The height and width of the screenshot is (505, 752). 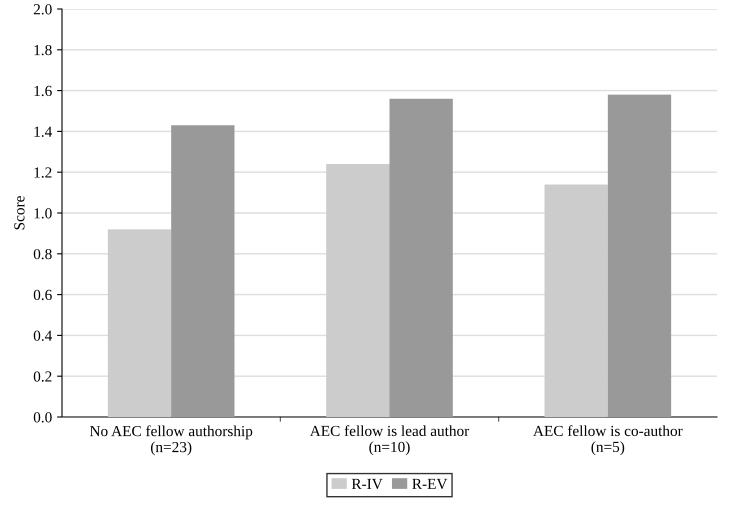 I want to click on legend-label: R-EV, so click(x=430, y=484).